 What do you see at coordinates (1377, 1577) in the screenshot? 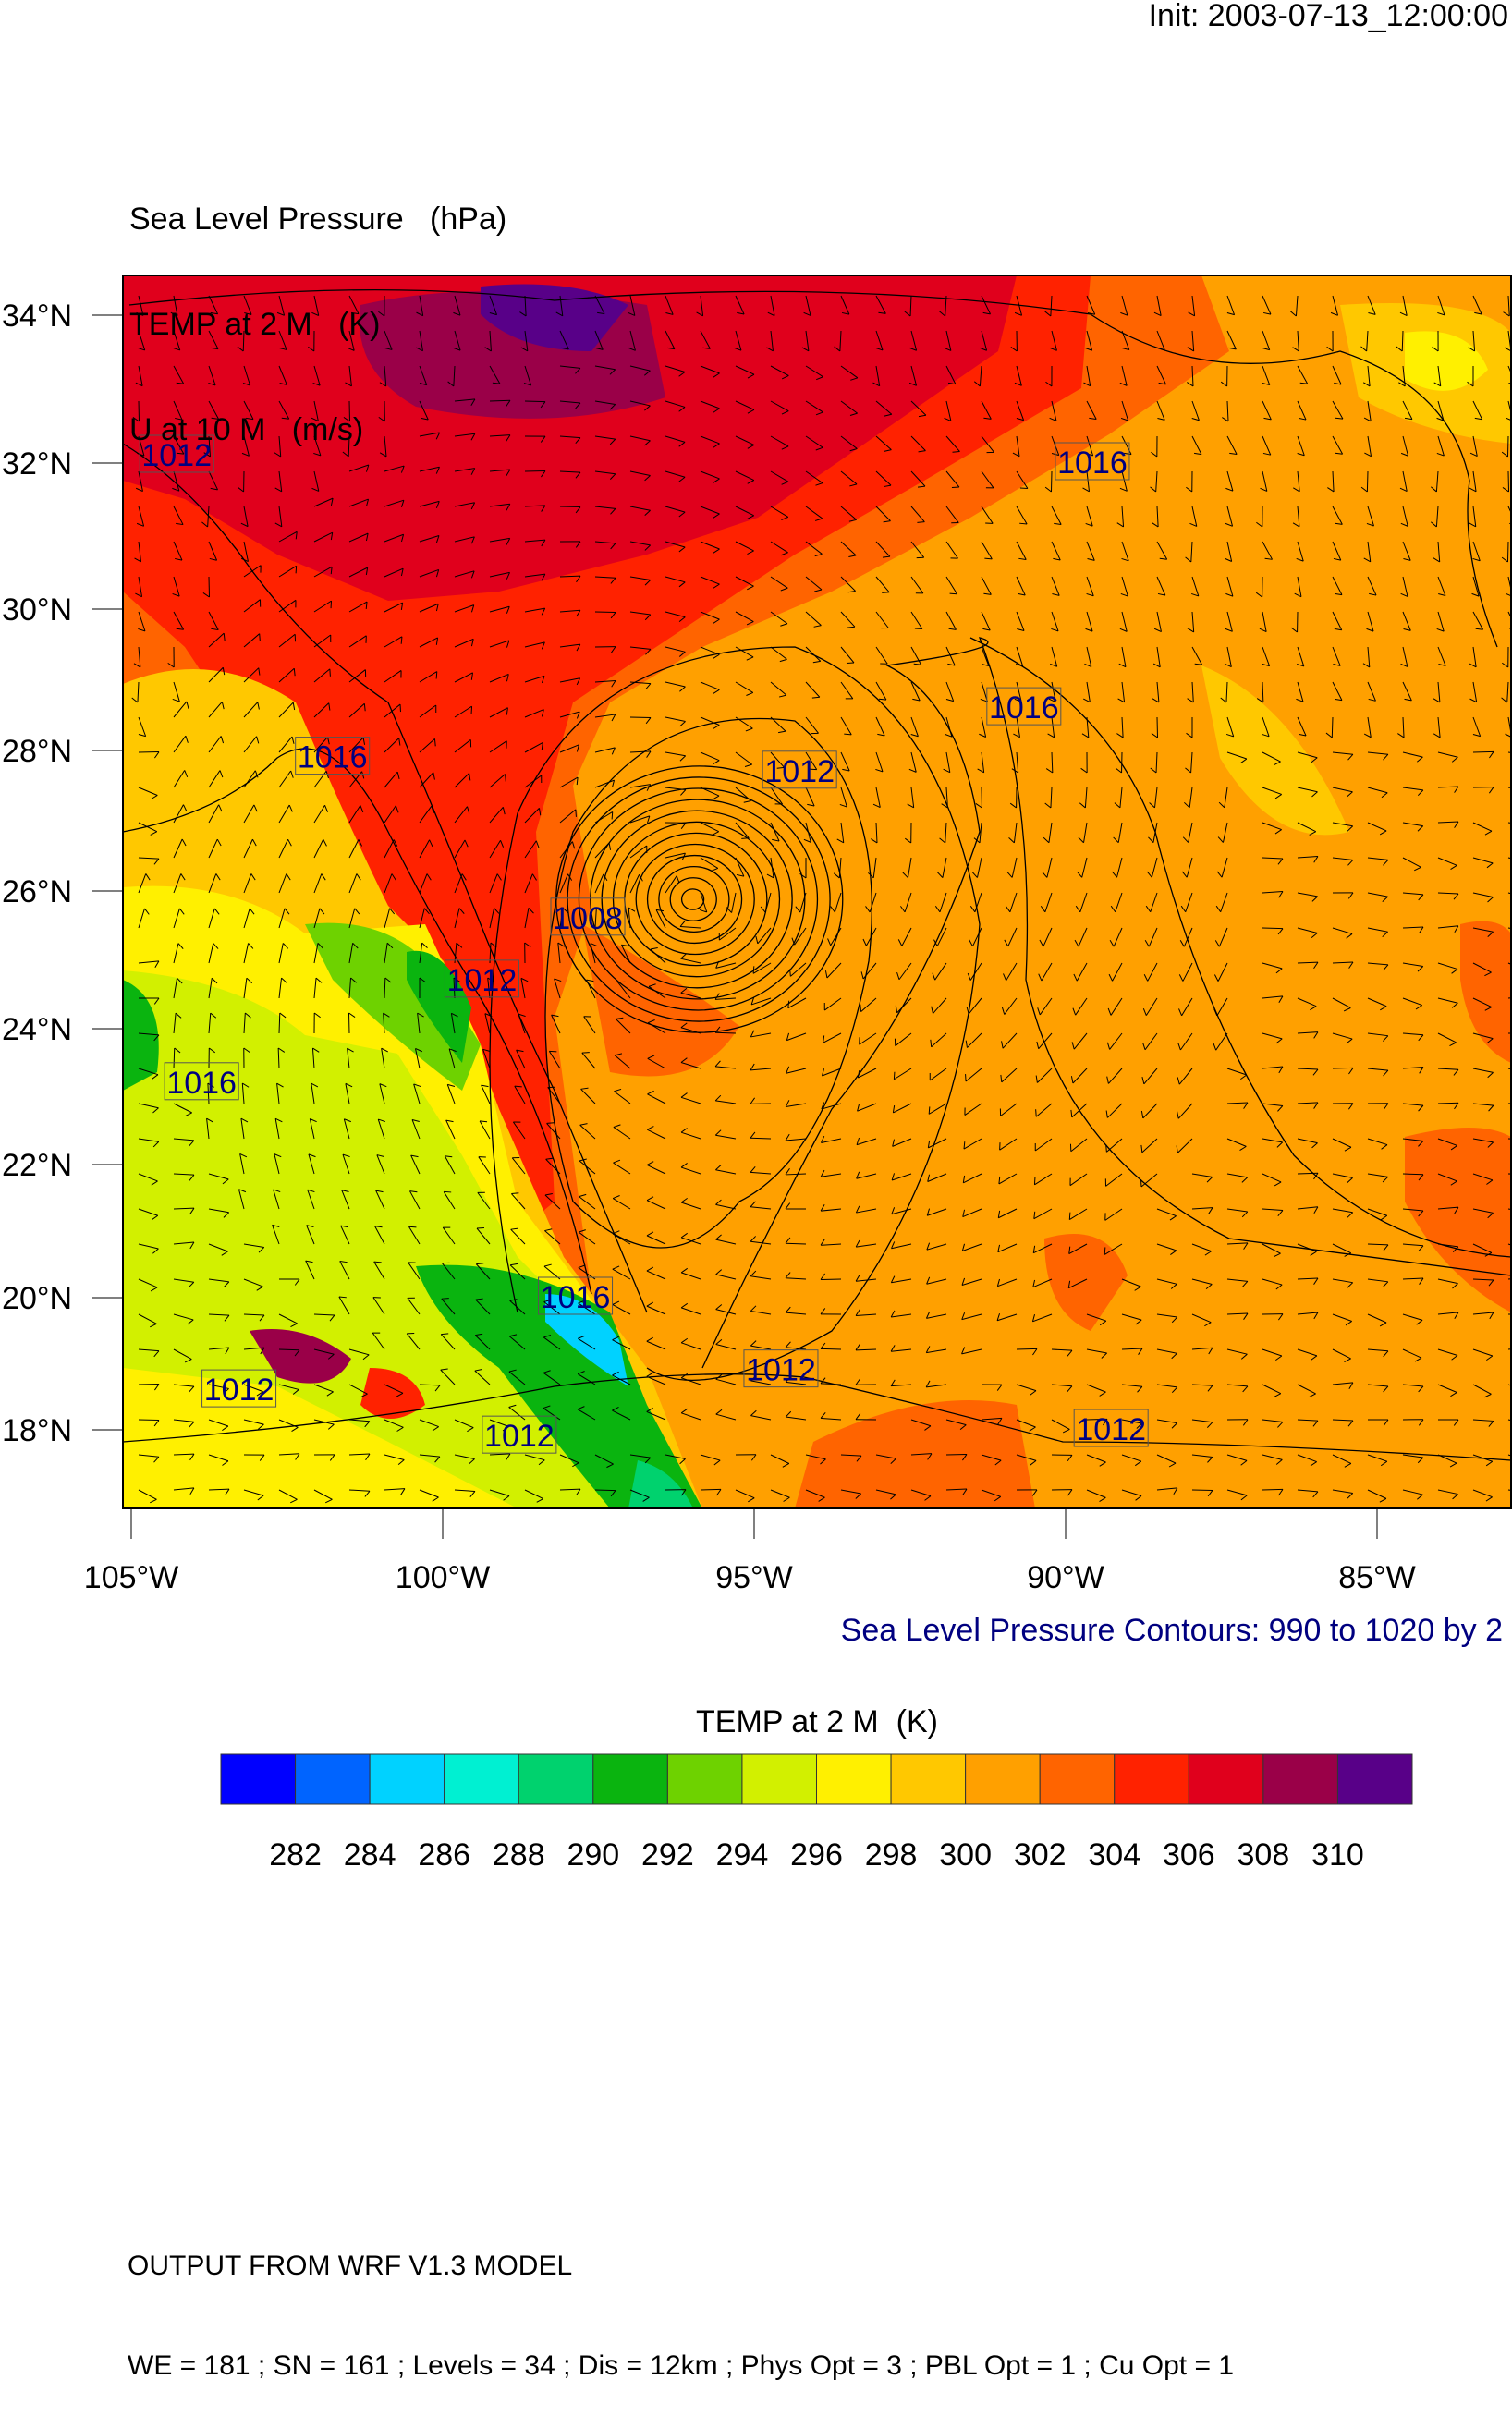
I see `x-tick-label: 85°W` at bounding box center [1377, 1577].